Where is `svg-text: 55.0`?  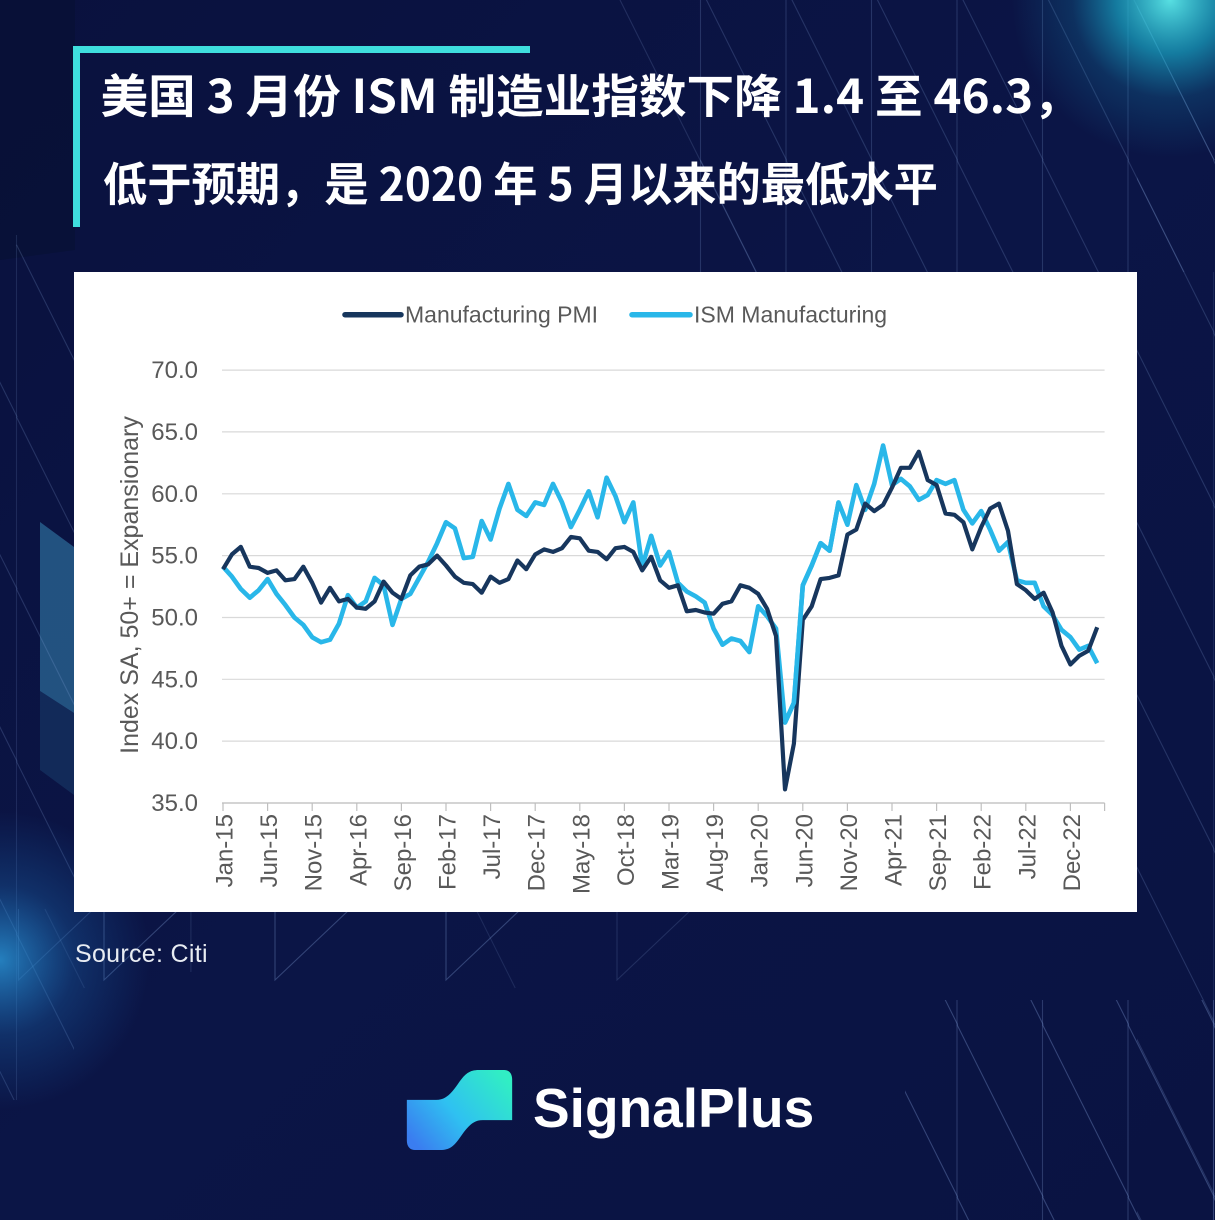 svg-text: 55.0 is located at coordinates (174, 556).